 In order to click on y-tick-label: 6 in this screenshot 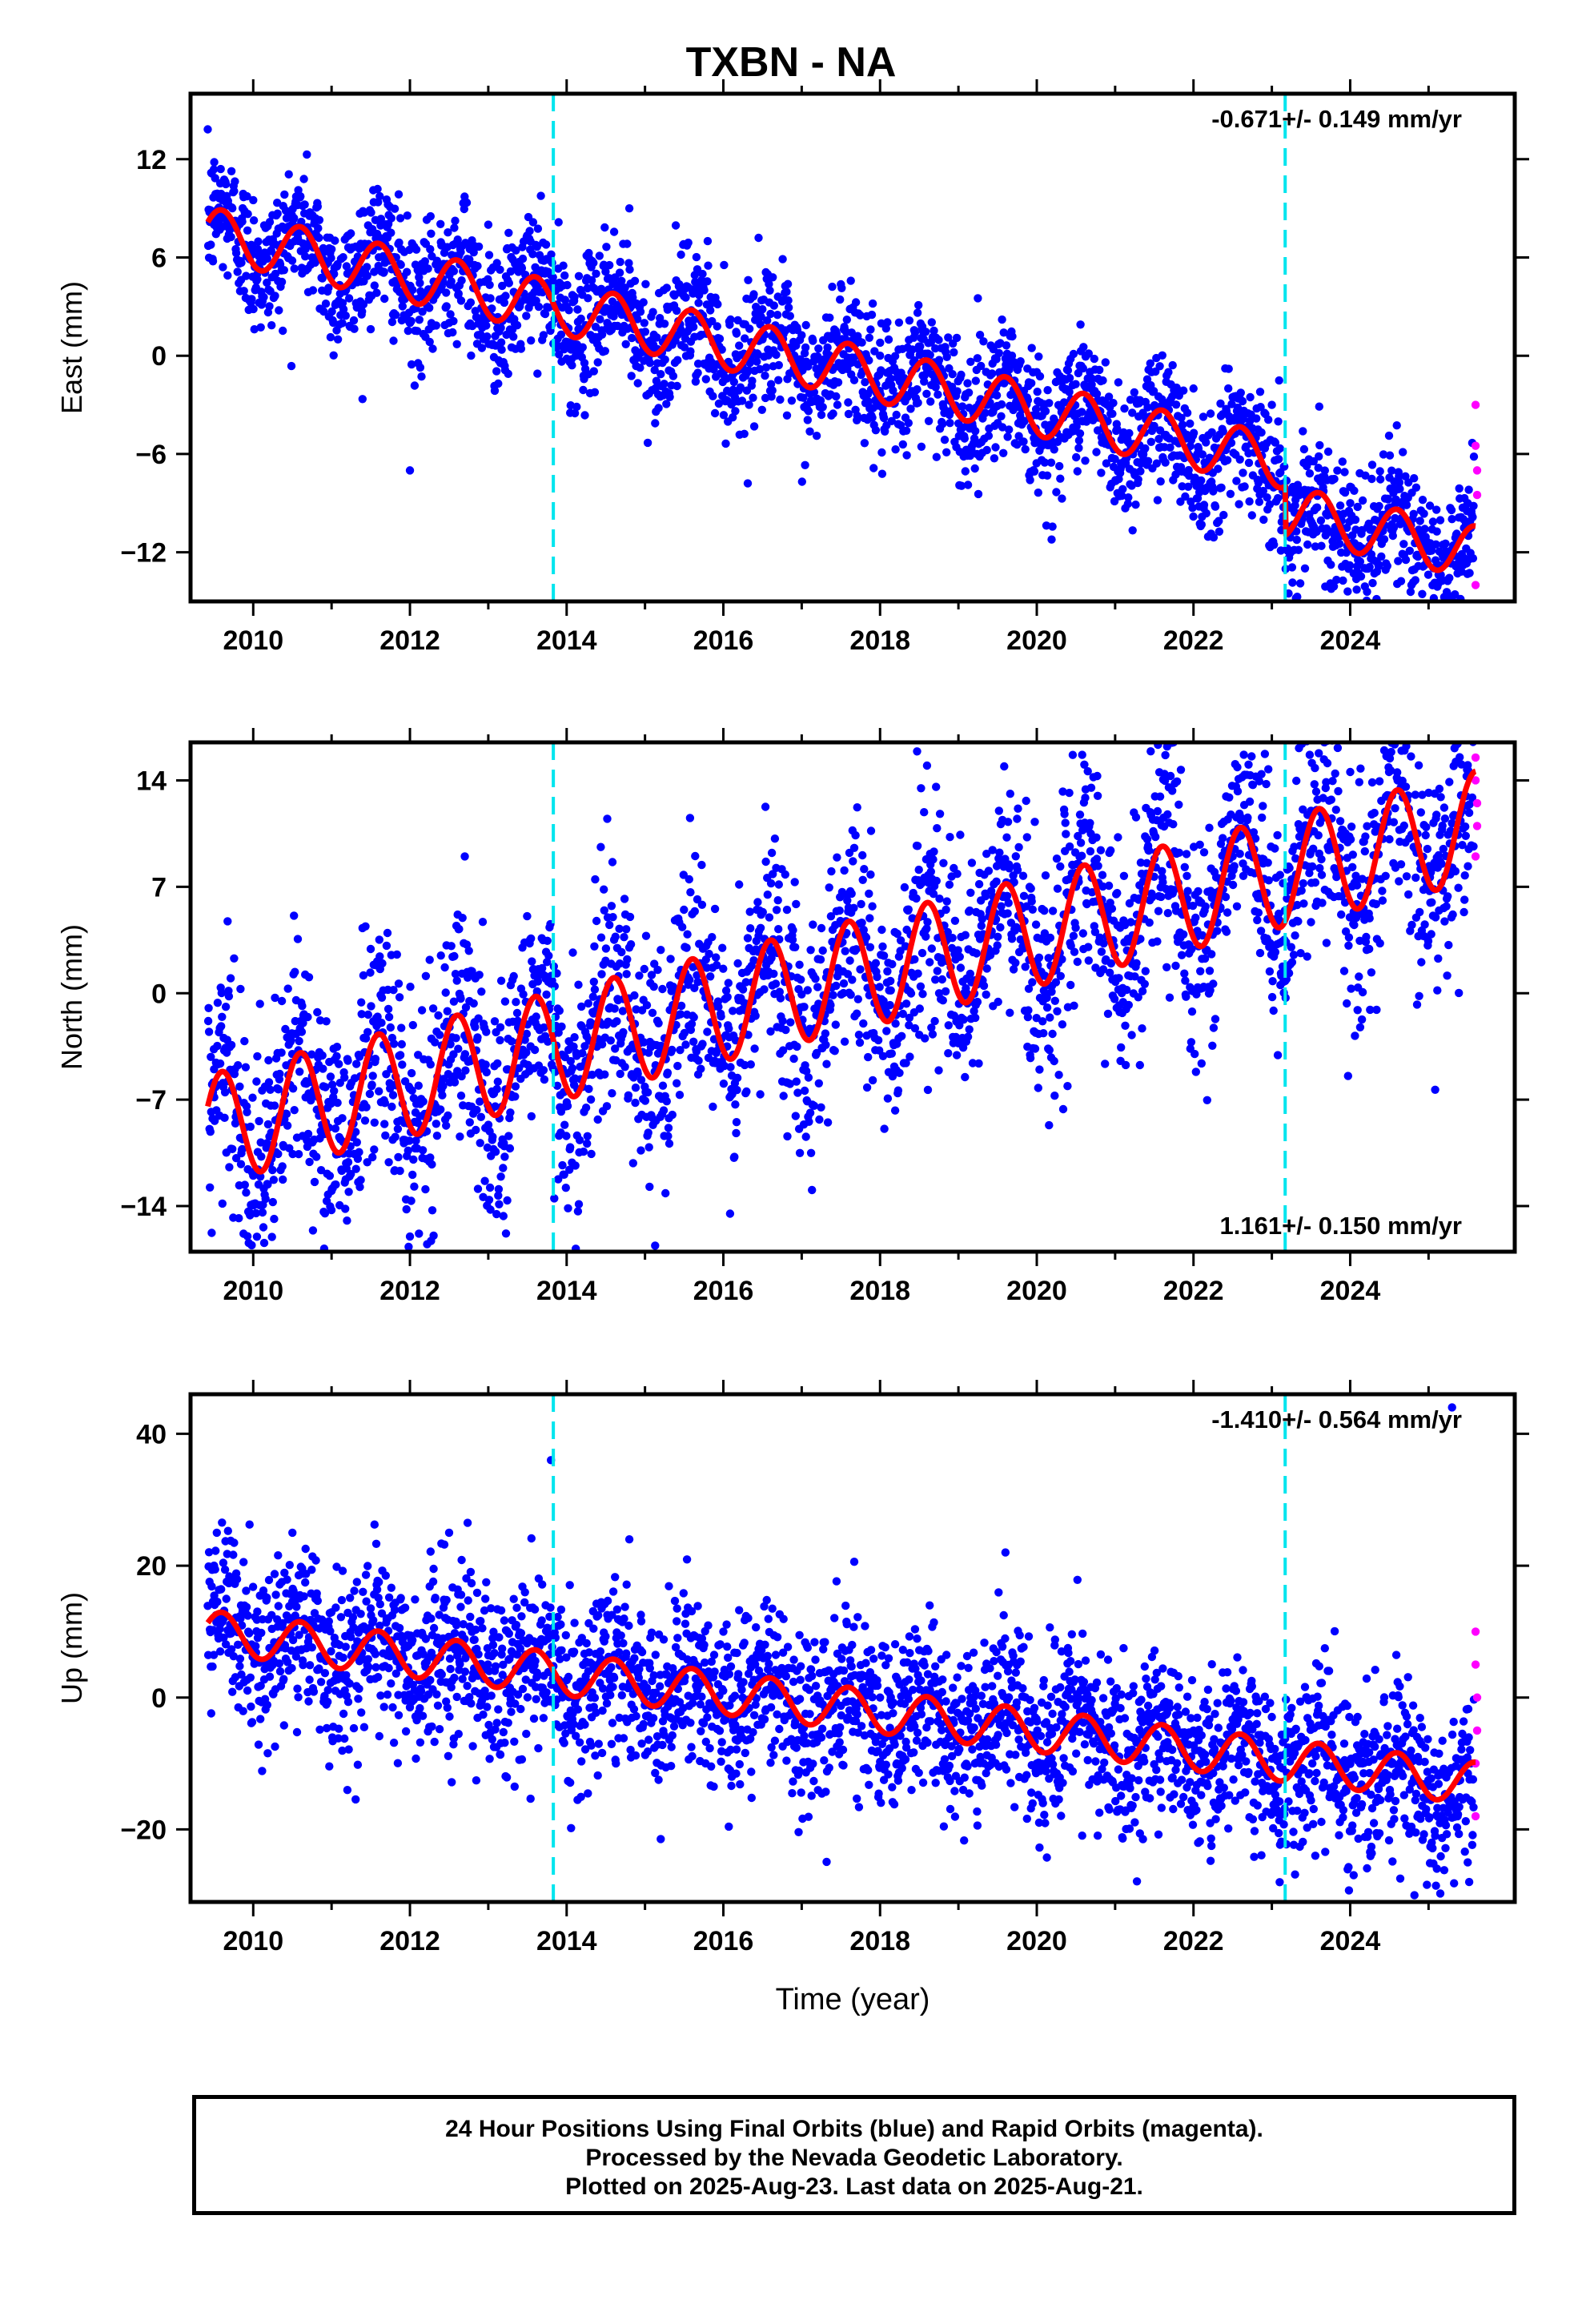, I will do `click(159, 258)`.